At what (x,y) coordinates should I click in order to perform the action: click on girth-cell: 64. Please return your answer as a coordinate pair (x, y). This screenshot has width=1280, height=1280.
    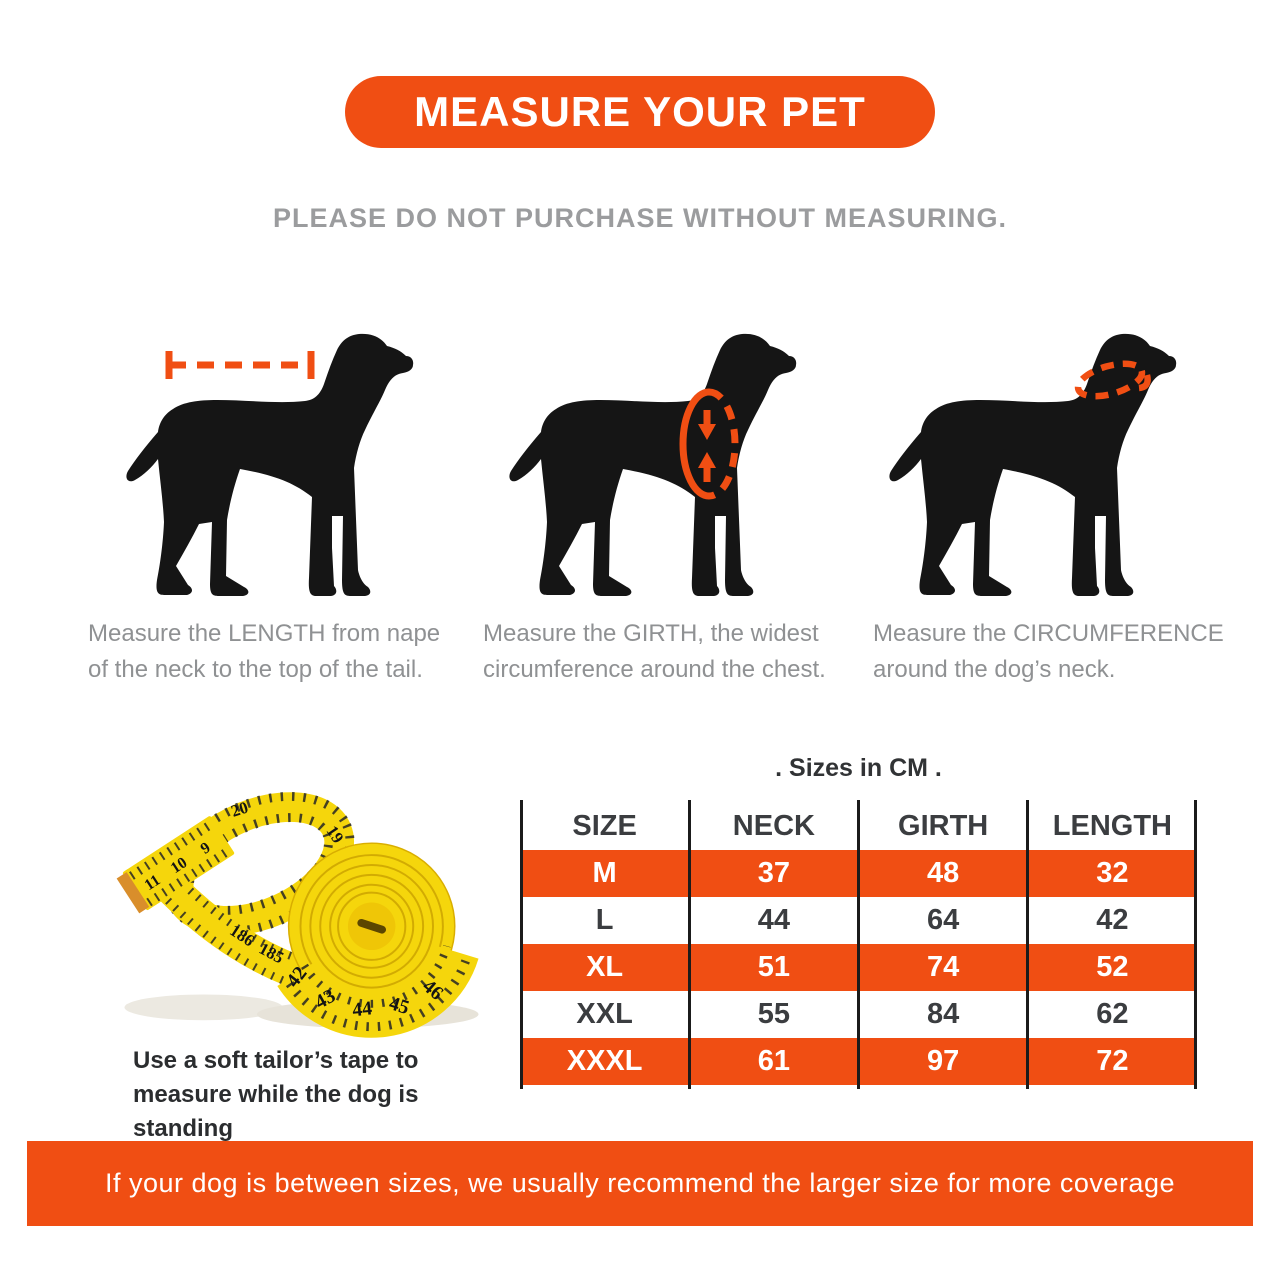
    Looking at the image, I should click on (943, 920).